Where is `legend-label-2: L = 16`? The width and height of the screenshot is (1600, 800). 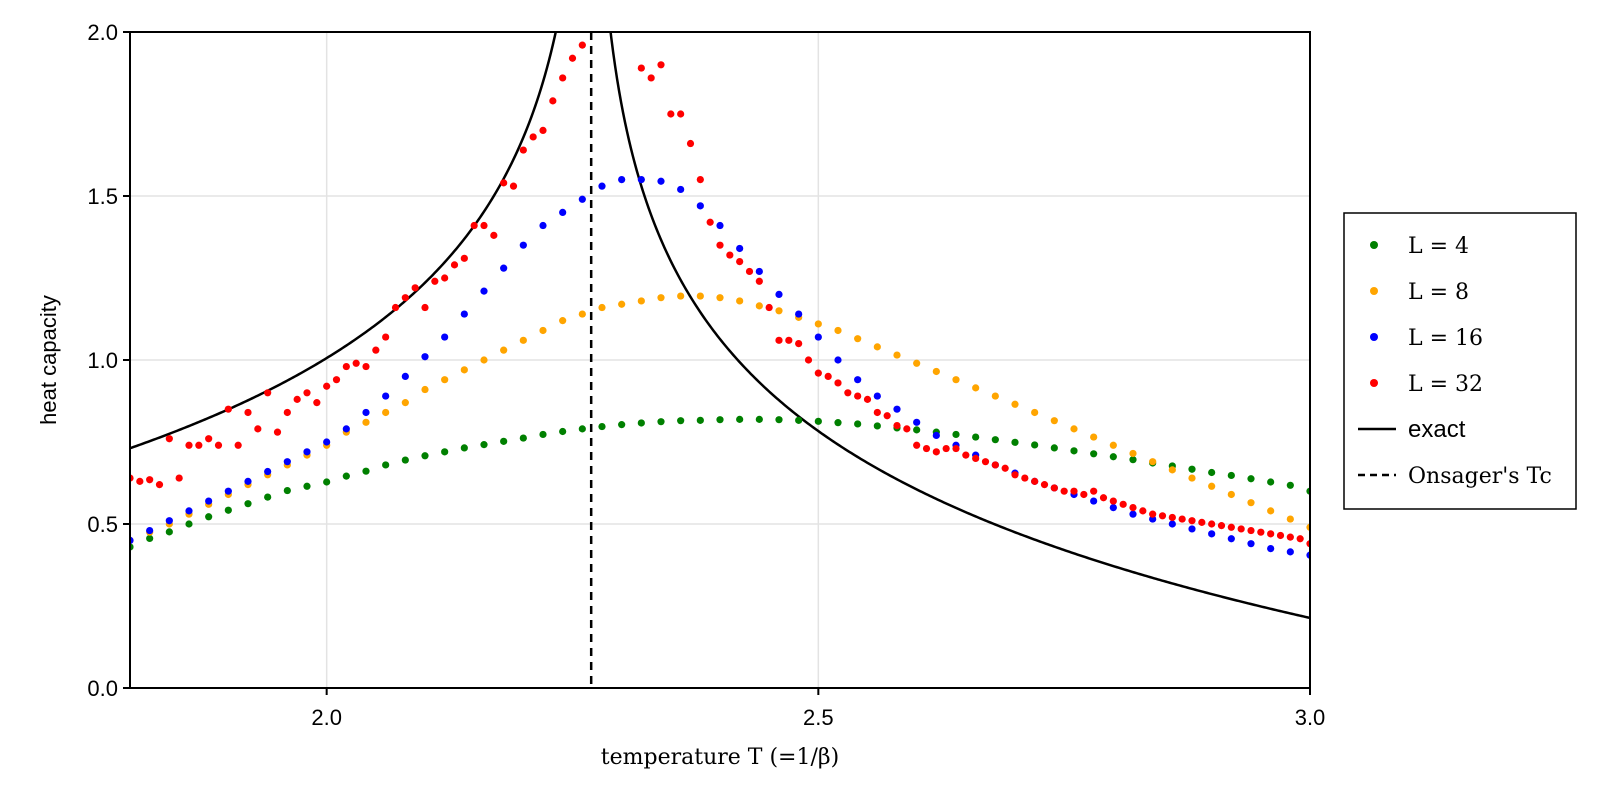 legend-label-2: L = 16 is located at coordinates (1445, 338).